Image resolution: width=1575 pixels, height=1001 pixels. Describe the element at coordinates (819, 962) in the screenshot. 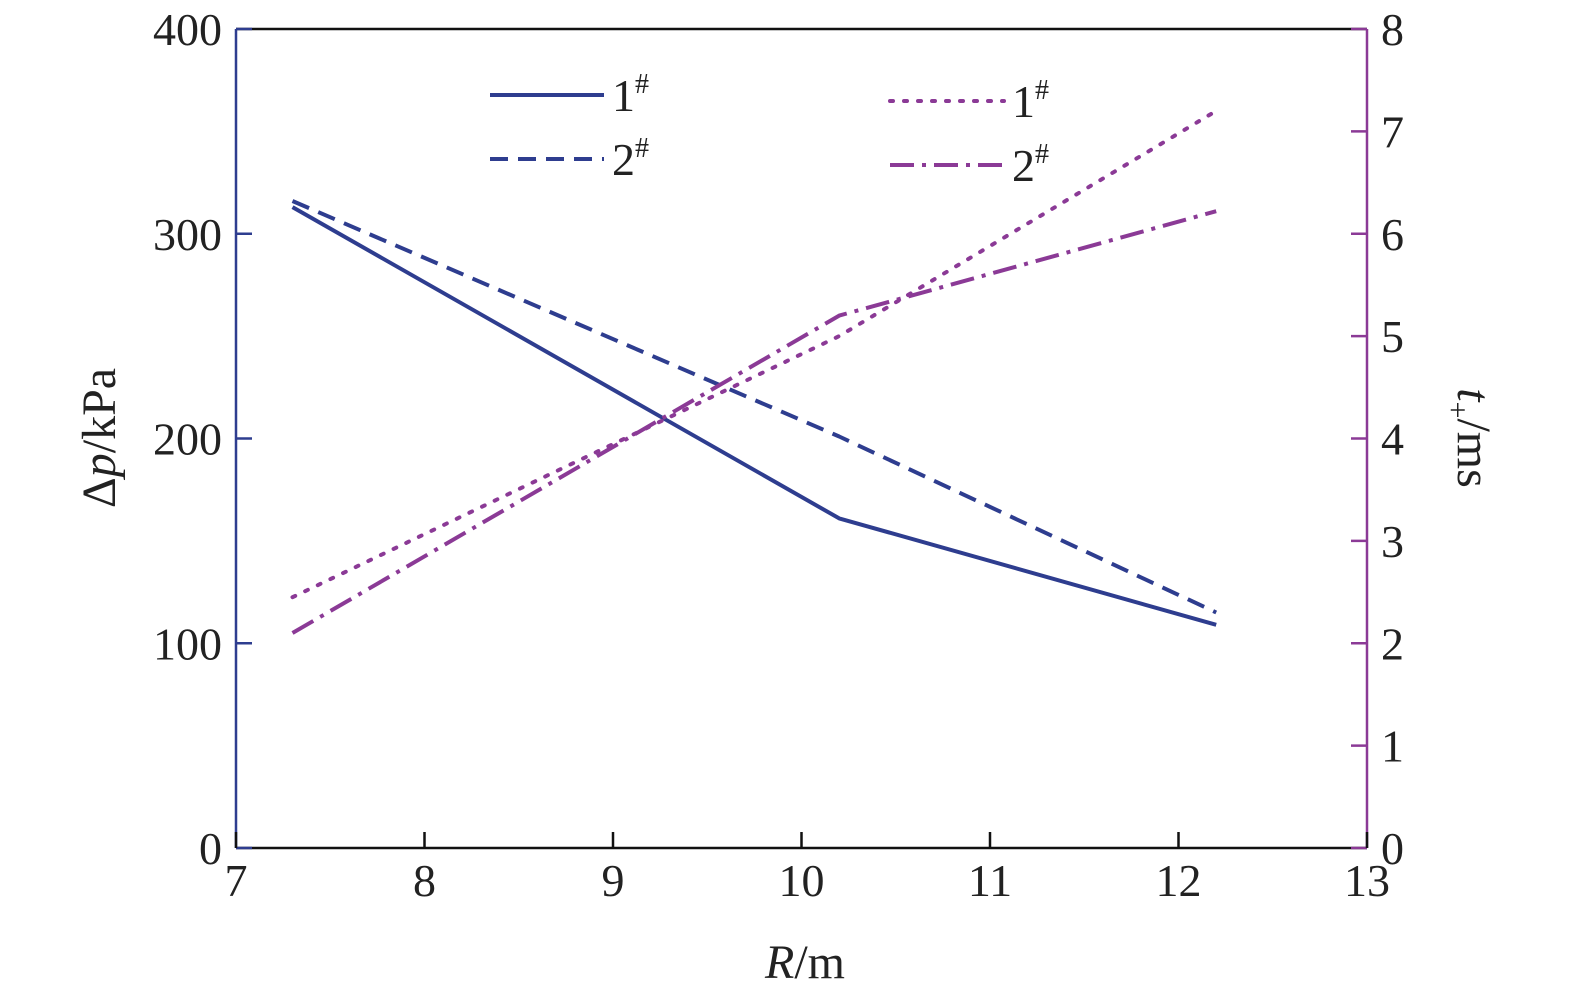

I see `x-axis-title-unit: /m` at that location.